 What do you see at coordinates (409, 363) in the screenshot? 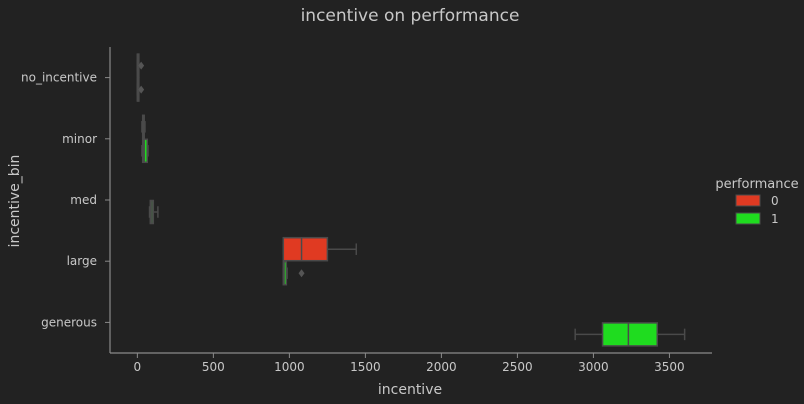
I see `x-axis-ticks: 0 500 1000 1500 2000 2500 3000 3500` at bounding box center [409, 363].